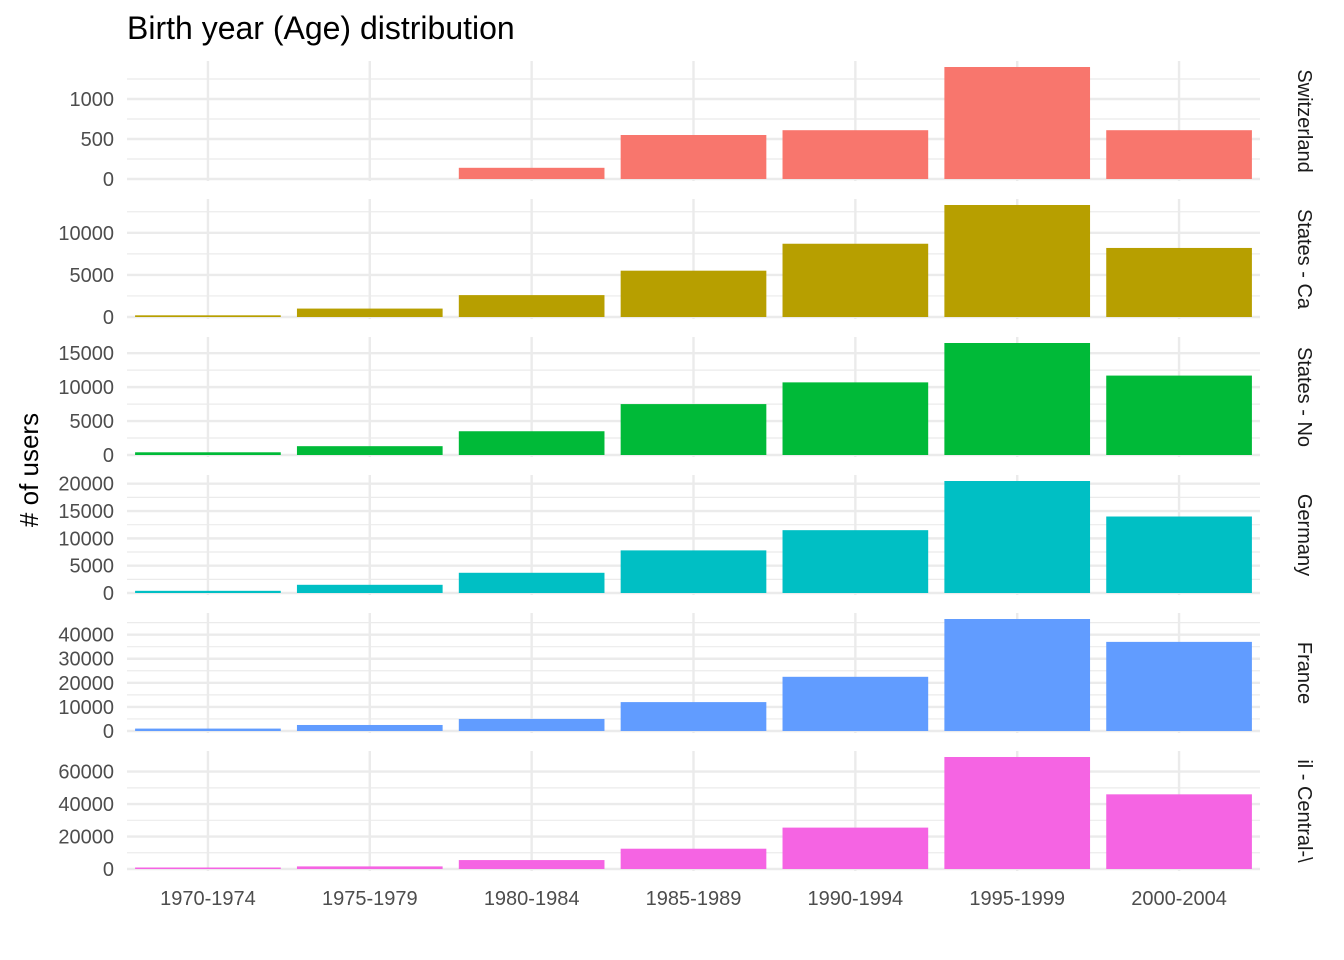  What do you see at coordinates (692, 126) in the screenshot?
I see `facet-panel: 0 500 1000 Switzerland` at bounding box center [692, 126].